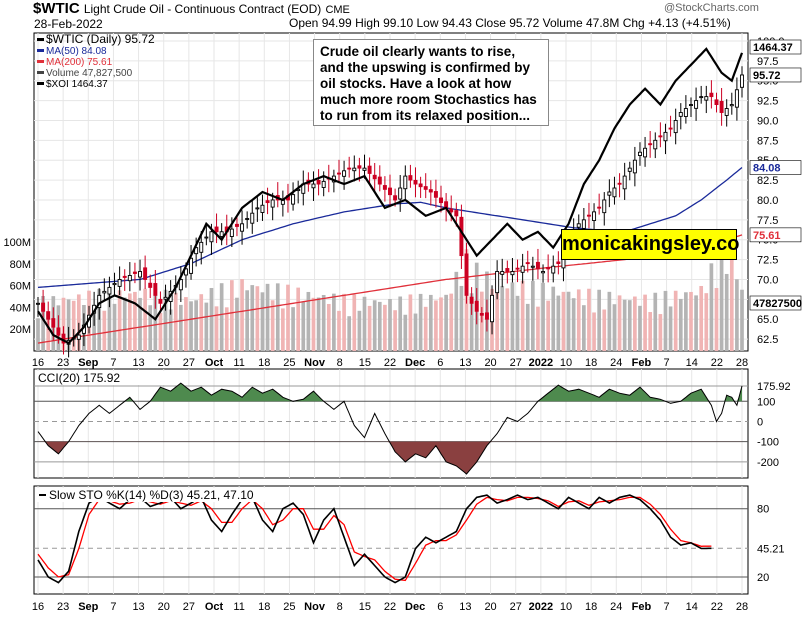 The width and height of the screenshot is (803, 617). I want to click on x-tick-label: 2022, so click(541, 606).